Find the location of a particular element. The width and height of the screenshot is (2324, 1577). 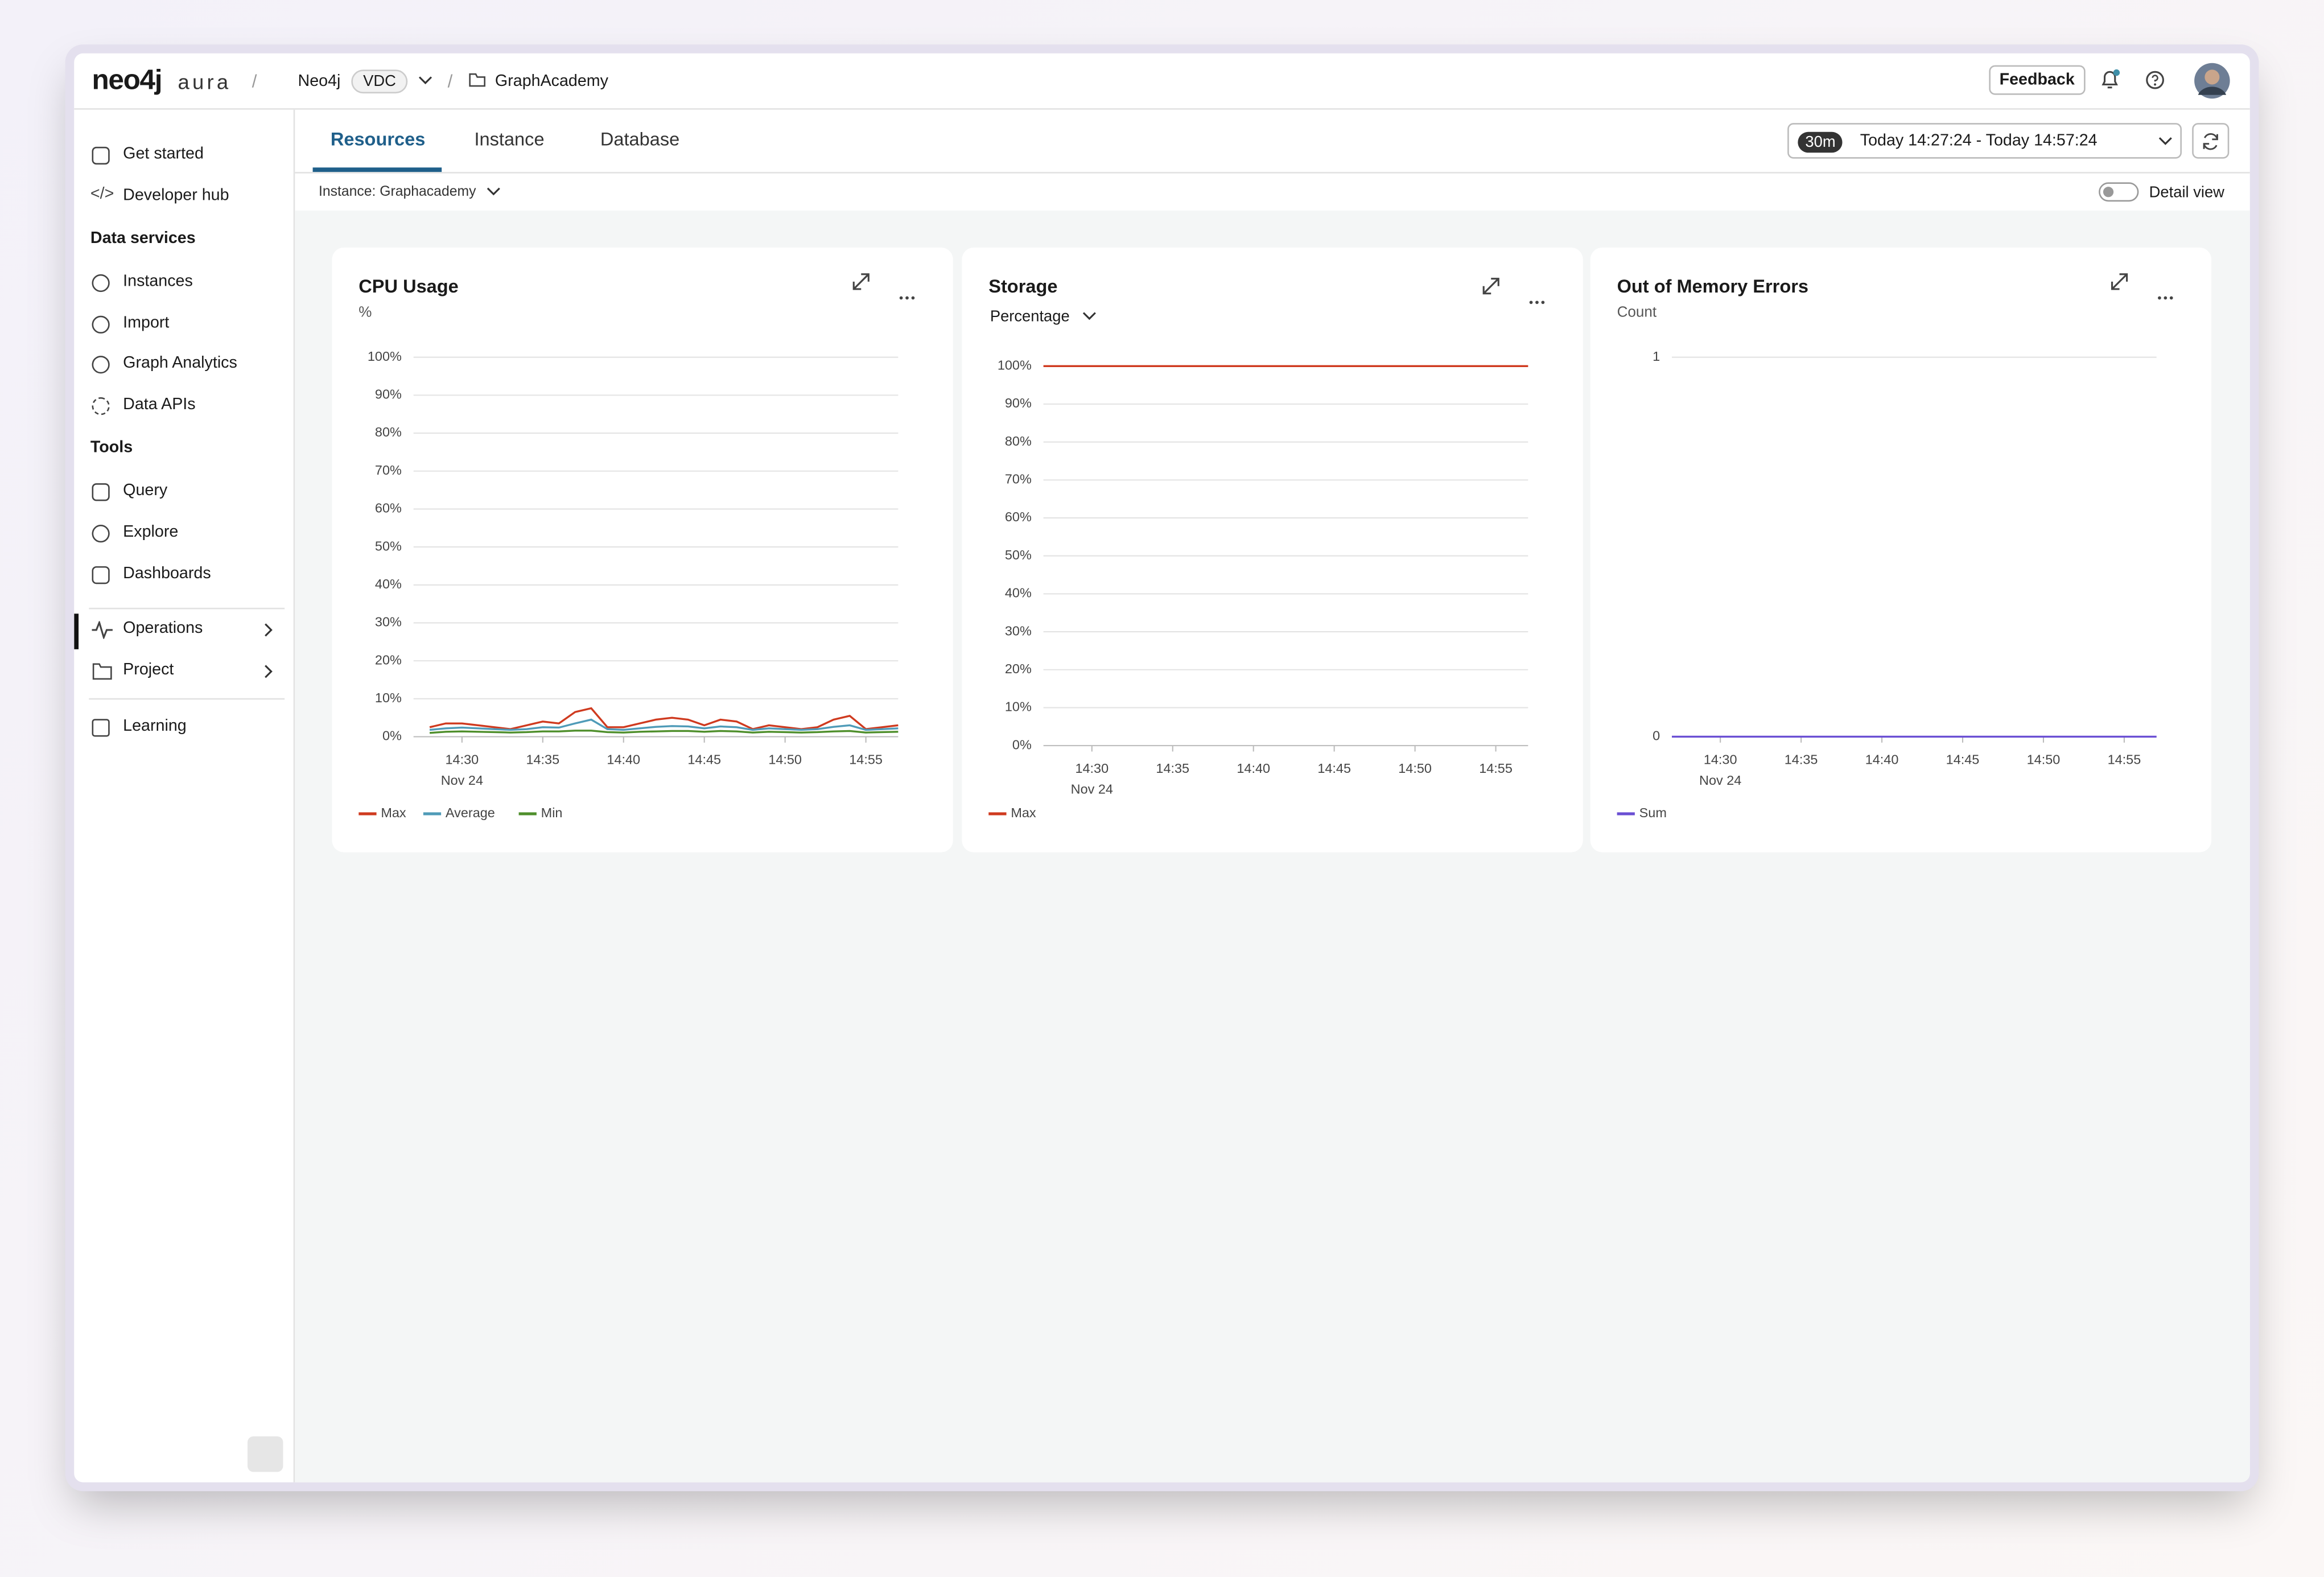

pin-button is located at coordinates (265, 1454).